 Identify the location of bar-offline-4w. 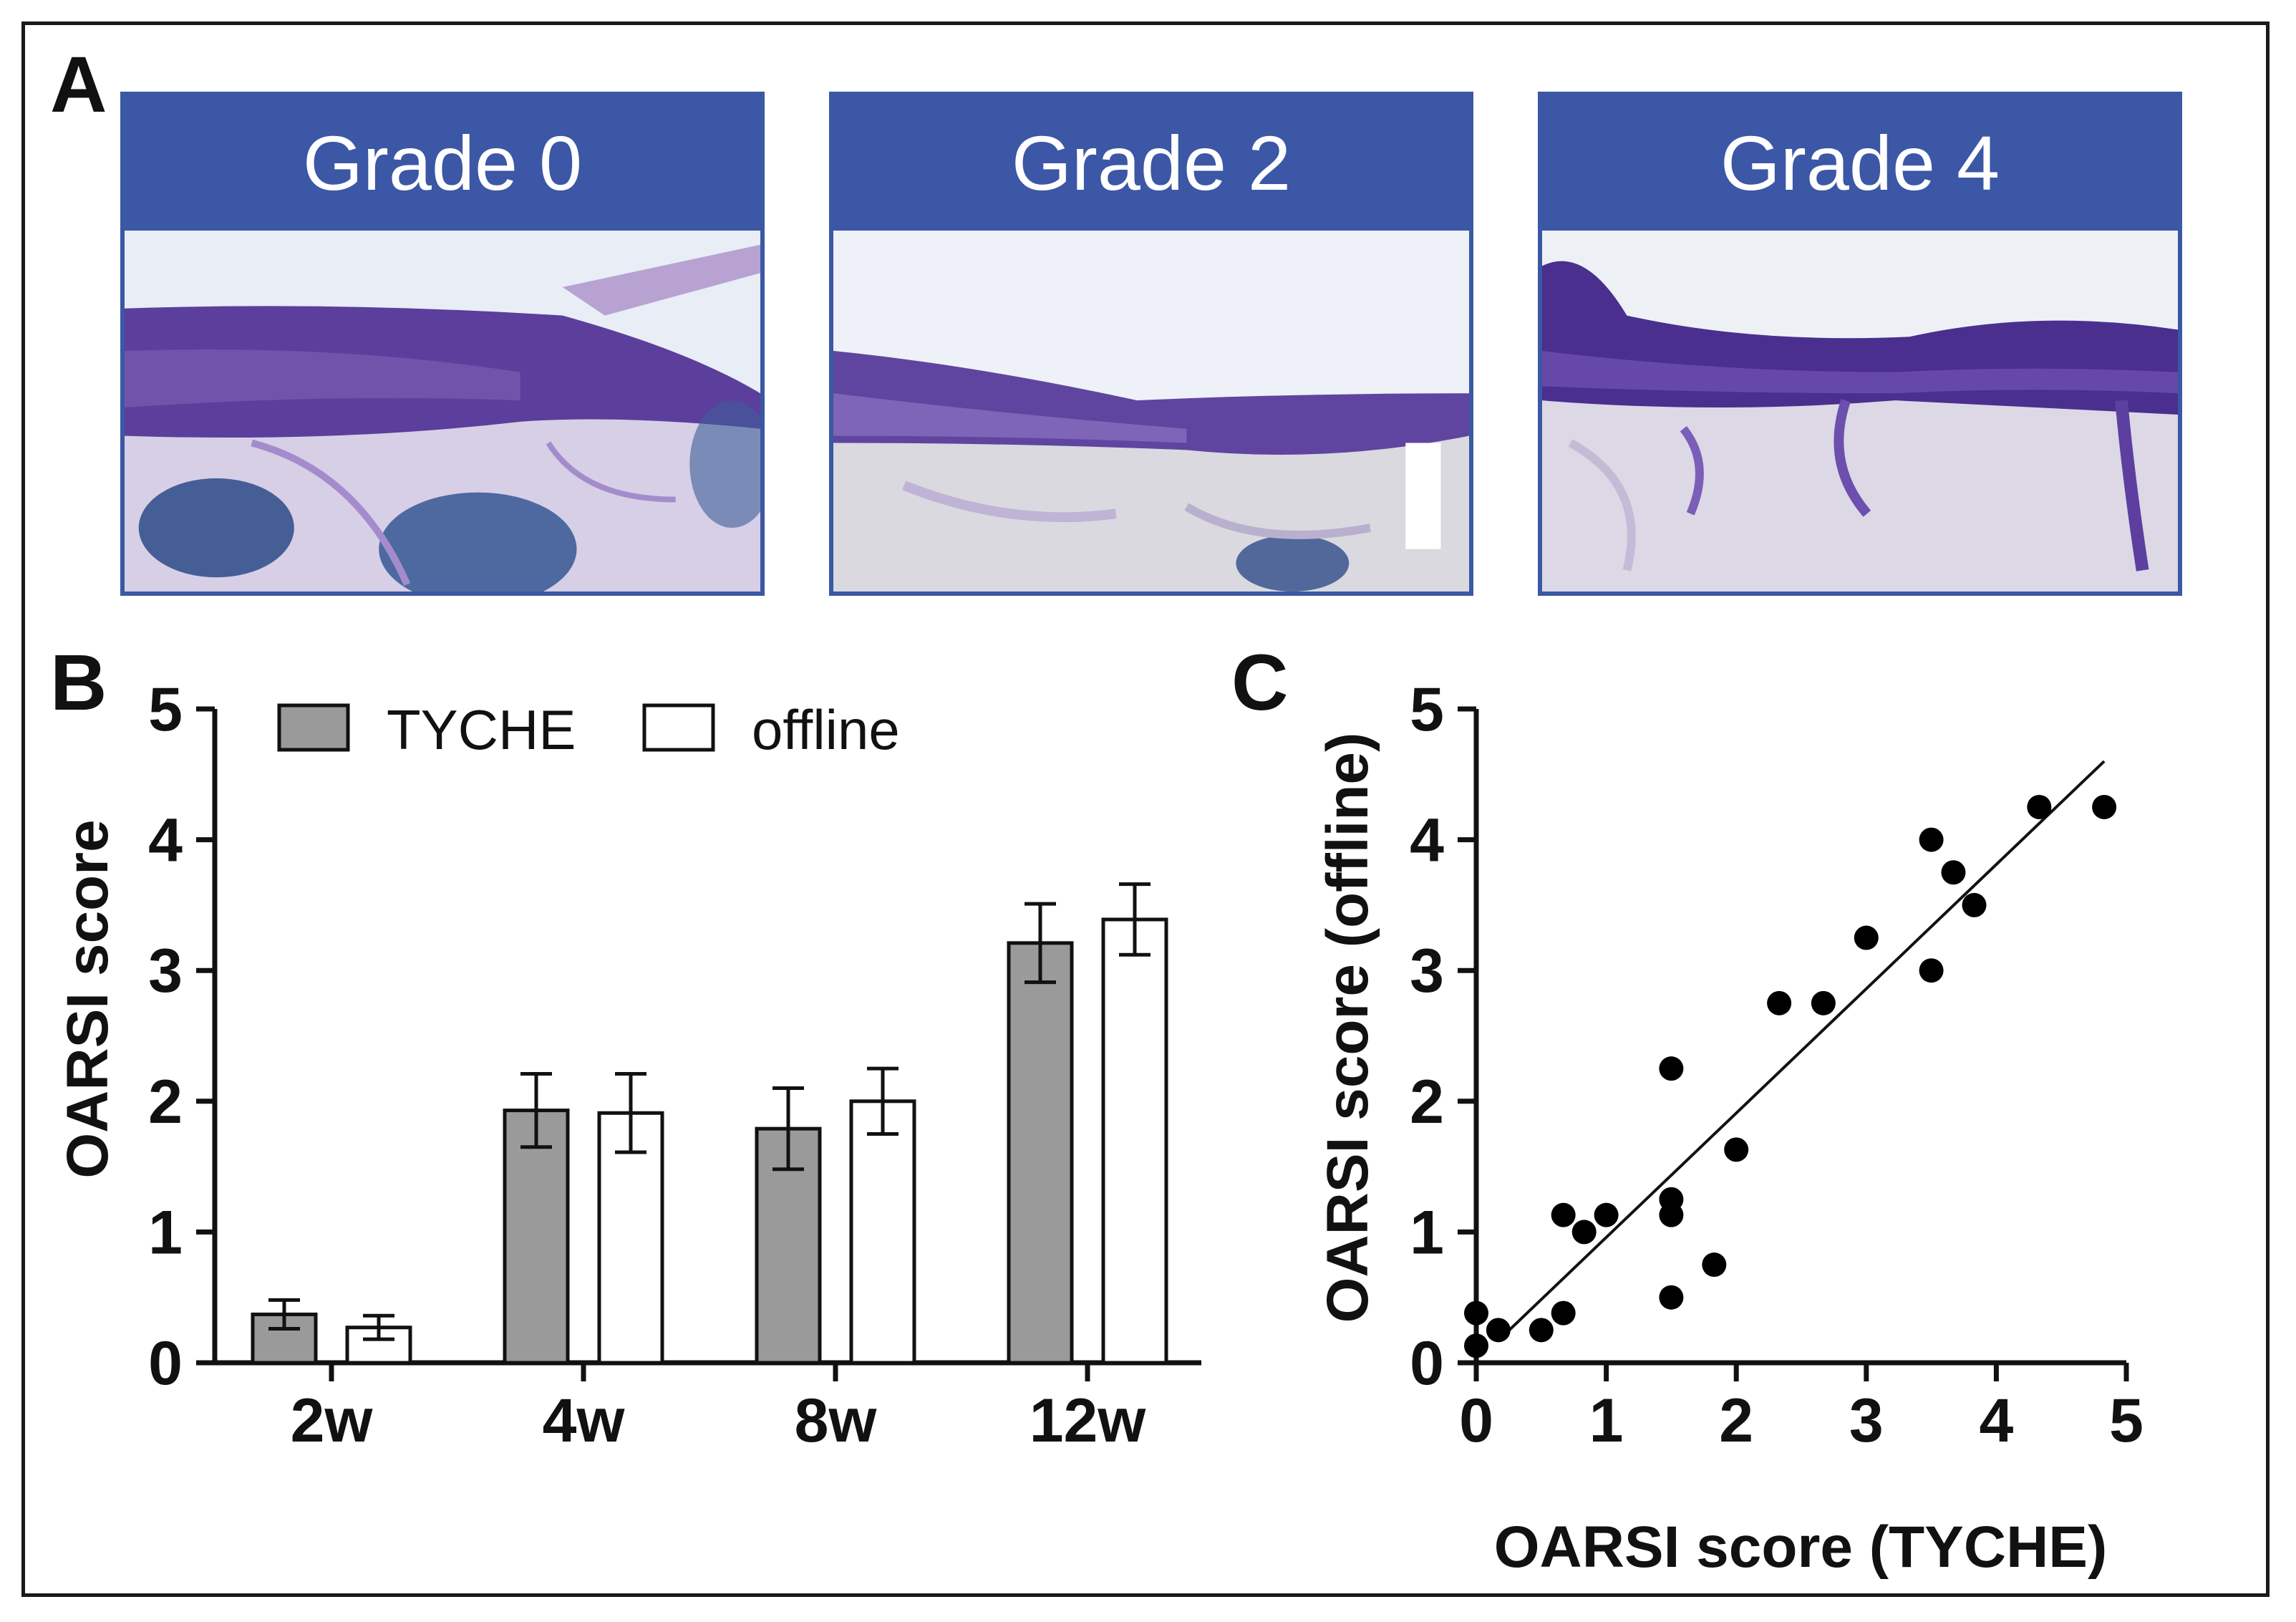
(630, 1238).